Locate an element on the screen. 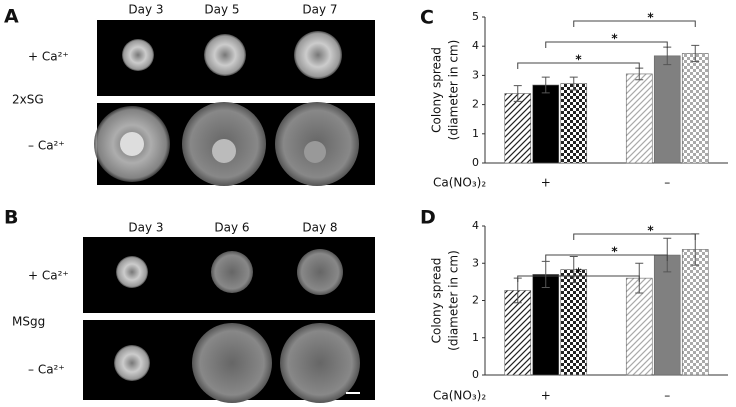 The height and width of the screenshot is (407, 736). panel-label: A is located at coordinates (11, 17).